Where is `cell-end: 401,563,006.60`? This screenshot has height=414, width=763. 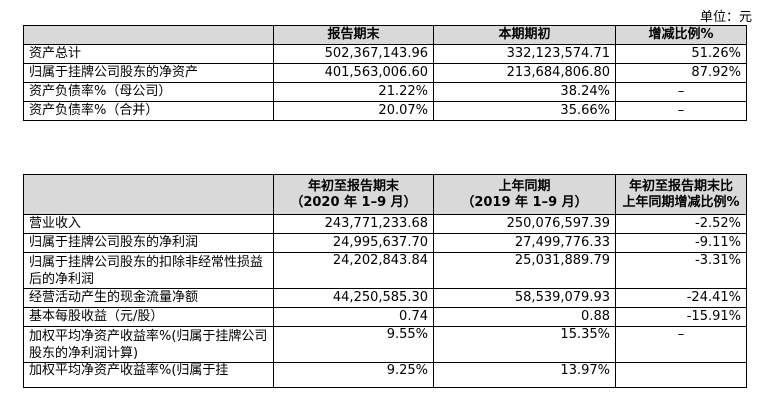 cell-end: 401,563,006.60 is located at coordinates (353, 73).